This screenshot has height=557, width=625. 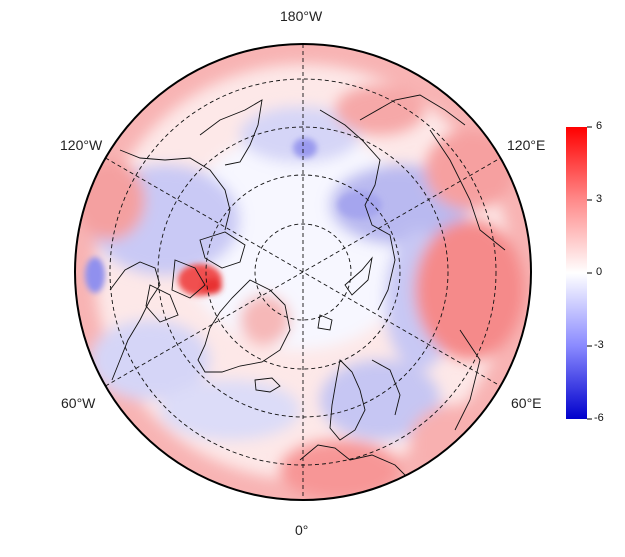 I want to click on colorbar-tick-3: 3, so click(x=599, y=199).